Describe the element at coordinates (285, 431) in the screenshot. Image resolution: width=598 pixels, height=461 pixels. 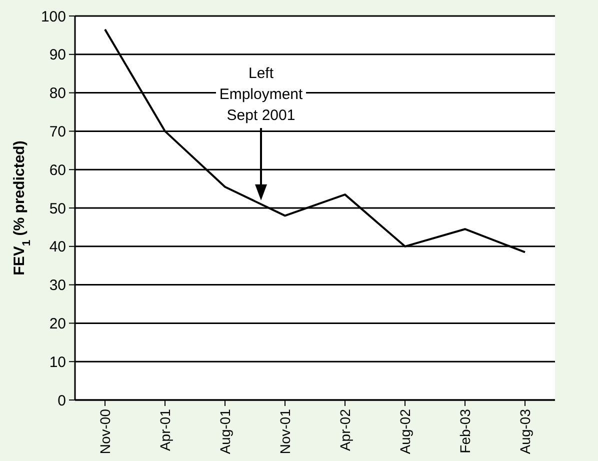
I see `x-tick-label: Nov-01` at that location.